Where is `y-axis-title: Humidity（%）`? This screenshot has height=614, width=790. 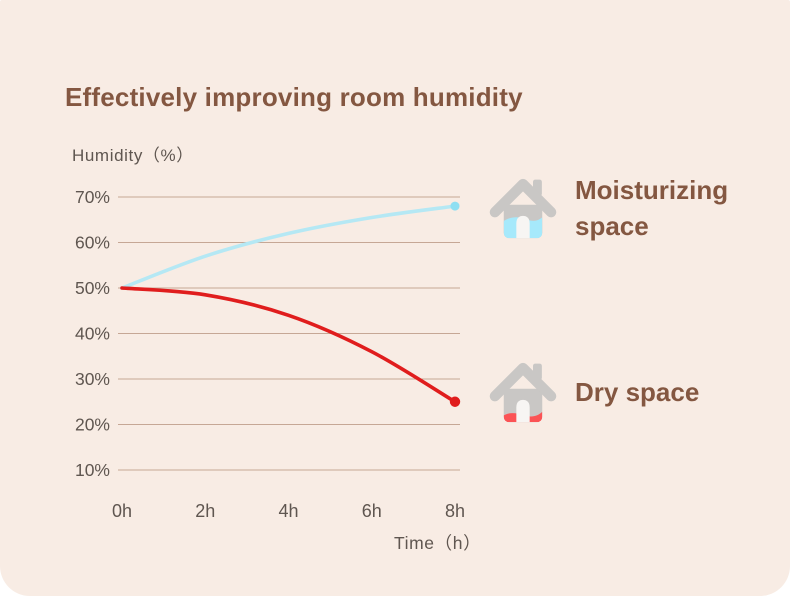
y-axis-title: Humidity（%） is located at coordinates (133, 155).